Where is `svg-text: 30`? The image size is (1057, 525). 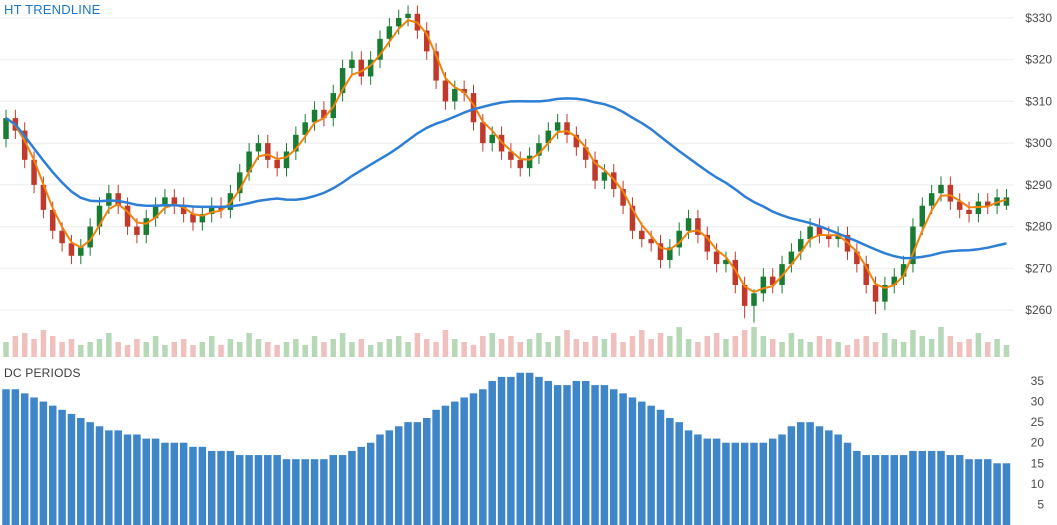
svg-text: 30 is located at coordinates (1038, 402).